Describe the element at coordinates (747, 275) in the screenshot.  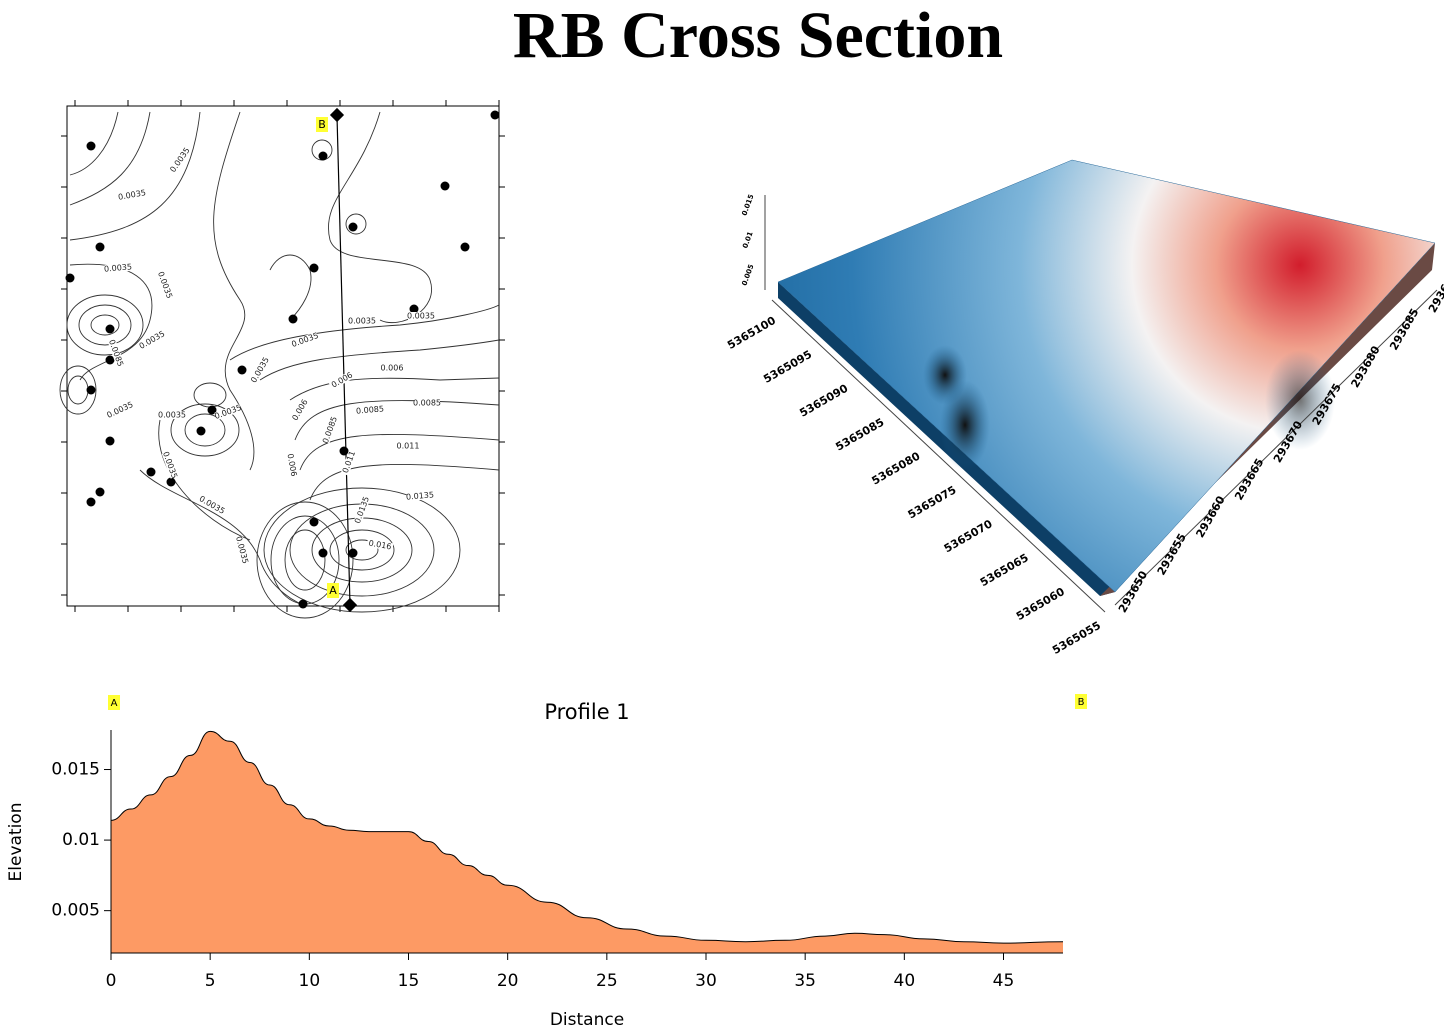
I see `surface-z-tick-label: 0.005` at that location.